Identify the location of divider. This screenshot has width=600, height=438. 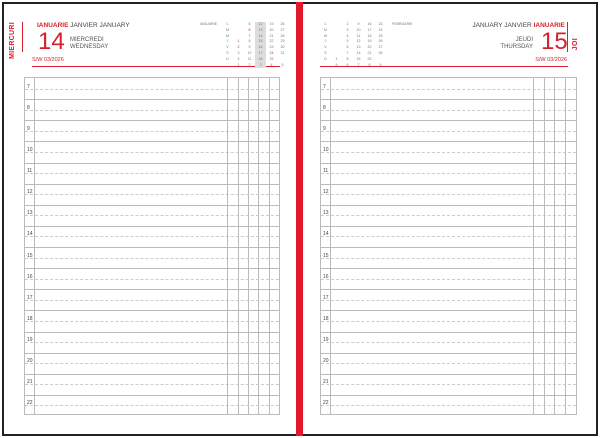
(22, 37).